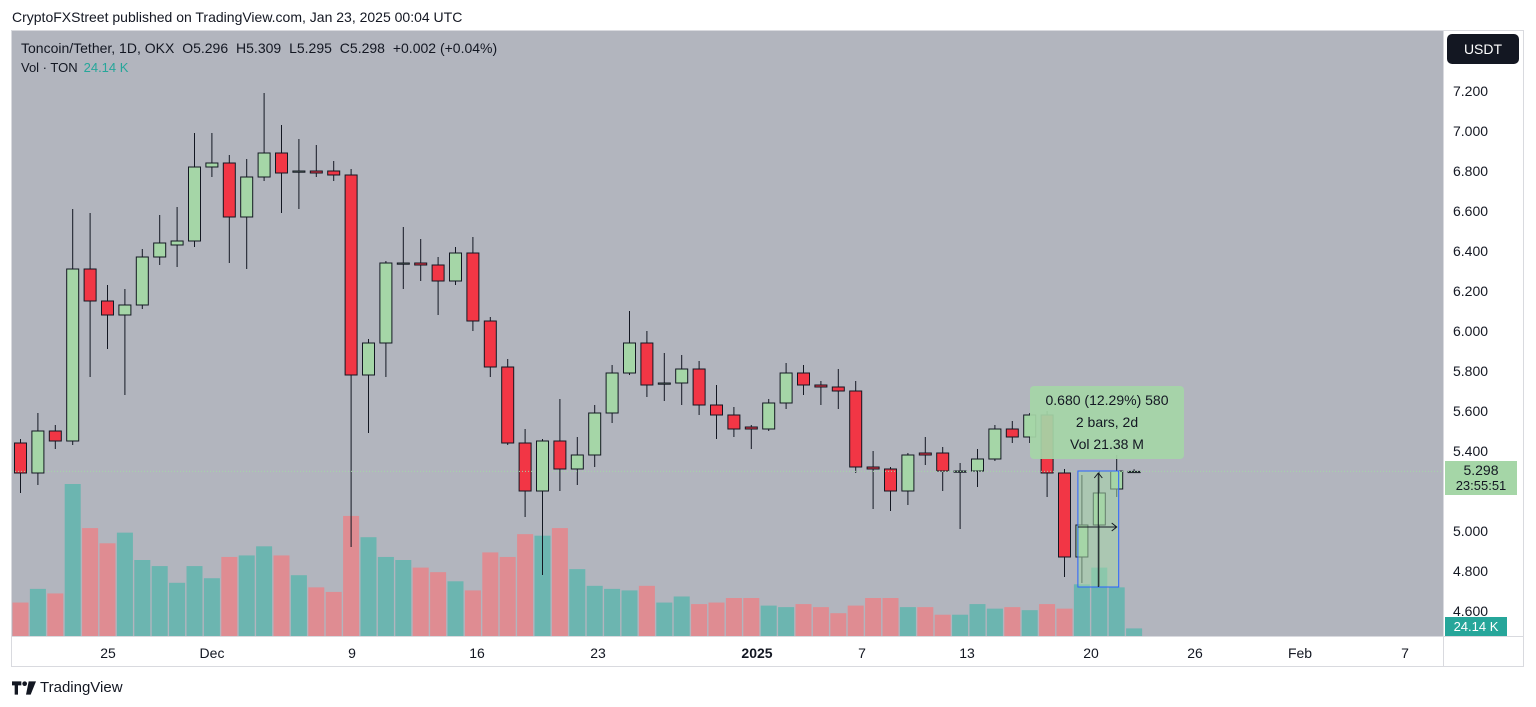  Describe the element at coordinates (1483, 49) in the screenshot. I see `currency-button: USDT` at that location.